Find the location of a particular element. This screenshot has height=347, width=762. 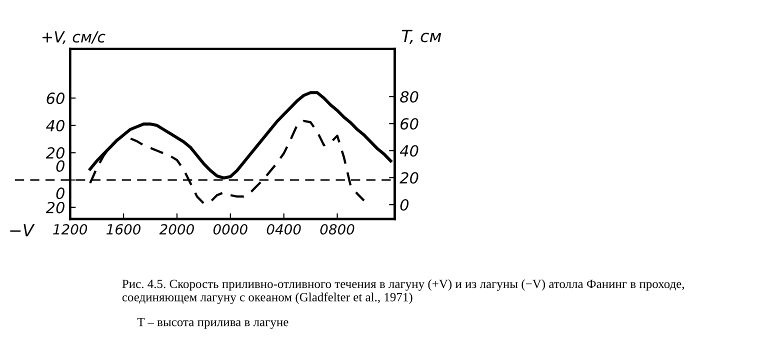

y2-axis-title: T, см is located at coordinates (422, 37).